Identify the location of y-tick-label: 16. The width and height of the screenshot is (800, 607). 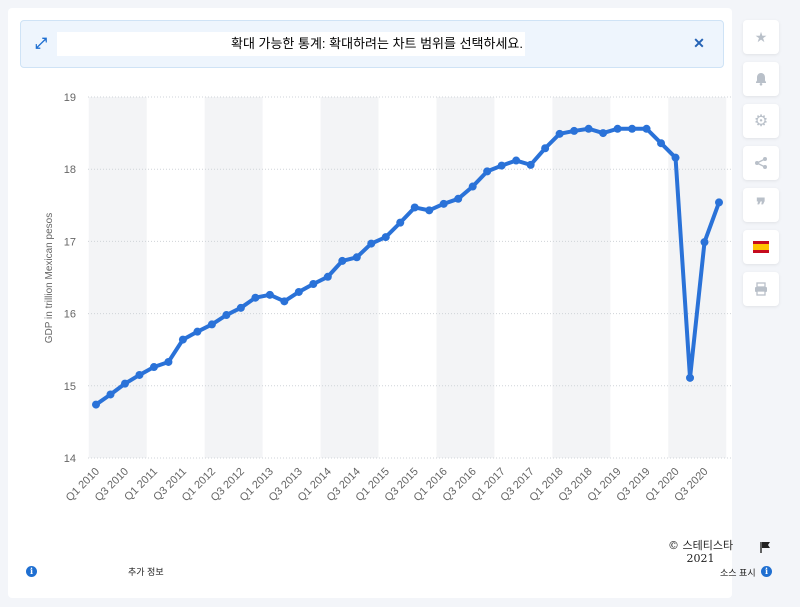
(70, 315).